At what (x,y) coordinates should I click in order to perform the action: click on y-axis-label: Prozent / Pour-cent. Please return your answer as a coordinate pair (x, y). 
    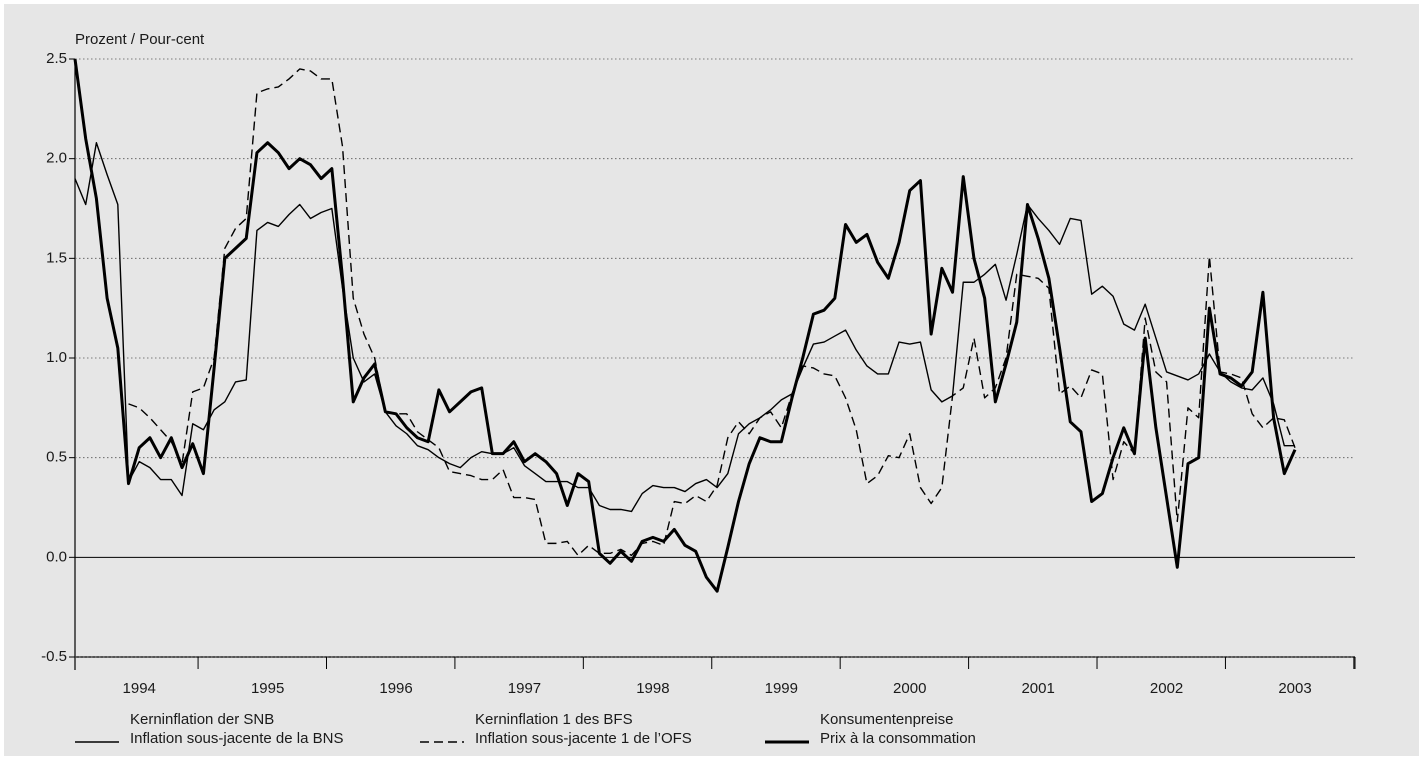
    Looking at the image, I should click on (140, 39).